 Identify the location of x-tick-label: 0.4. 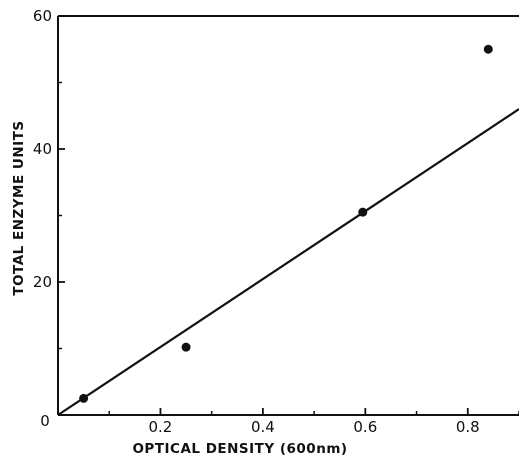
(263, 427).